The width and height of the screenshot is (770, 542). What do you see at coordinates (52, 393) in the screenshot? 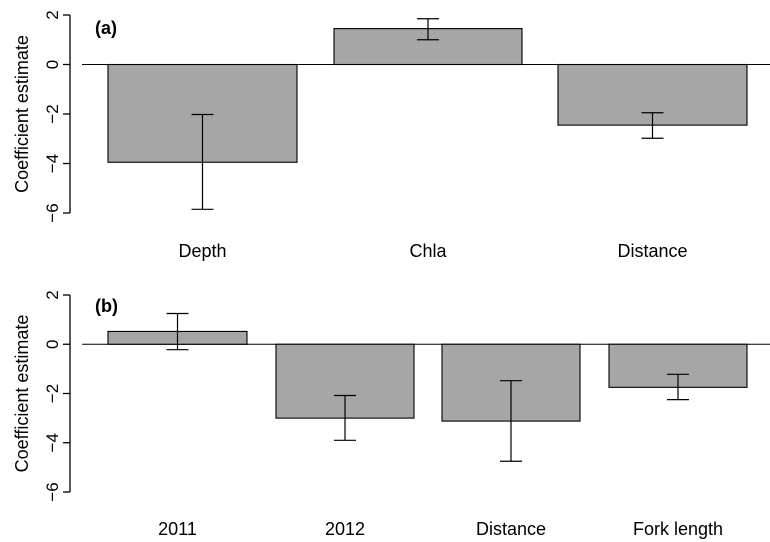
I see `panel-b-y-tick-label: −2` at bounding box center [52, 393].